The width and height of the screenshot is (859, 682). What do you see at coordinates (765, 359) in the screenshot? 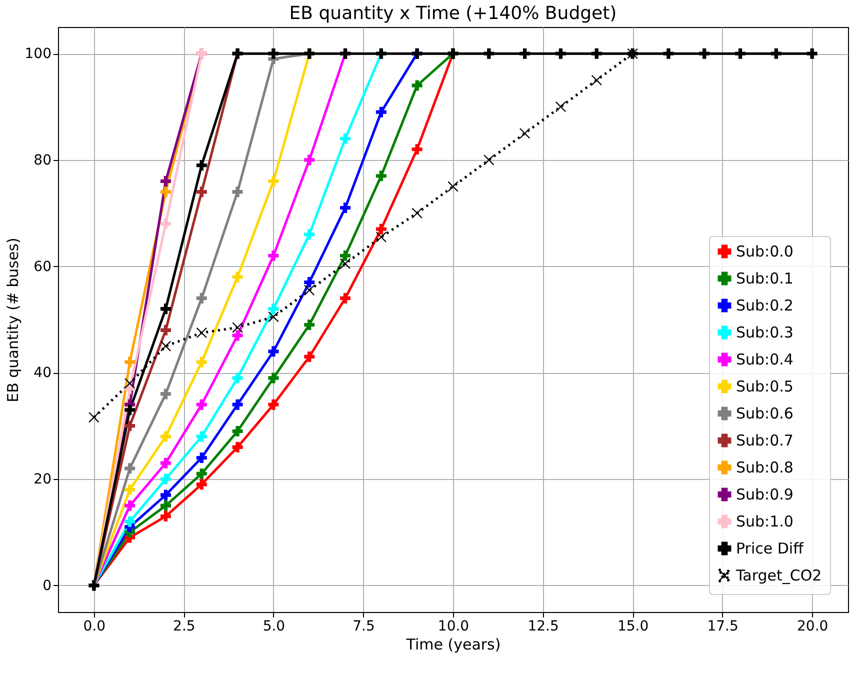
I see `legend-label: Sub:0.4` at bounding box center [765, 359].